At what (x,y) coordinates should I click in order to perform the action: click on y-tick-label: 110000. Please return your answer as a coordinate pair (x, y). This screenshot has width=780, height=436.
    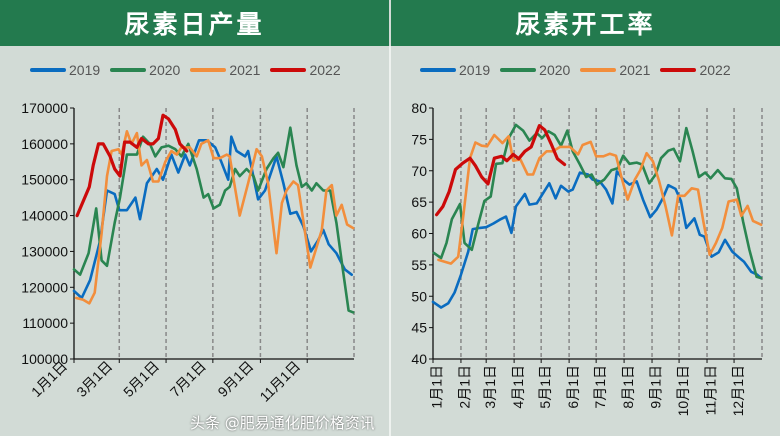
    Looking at the image, I should click on (45, 323).